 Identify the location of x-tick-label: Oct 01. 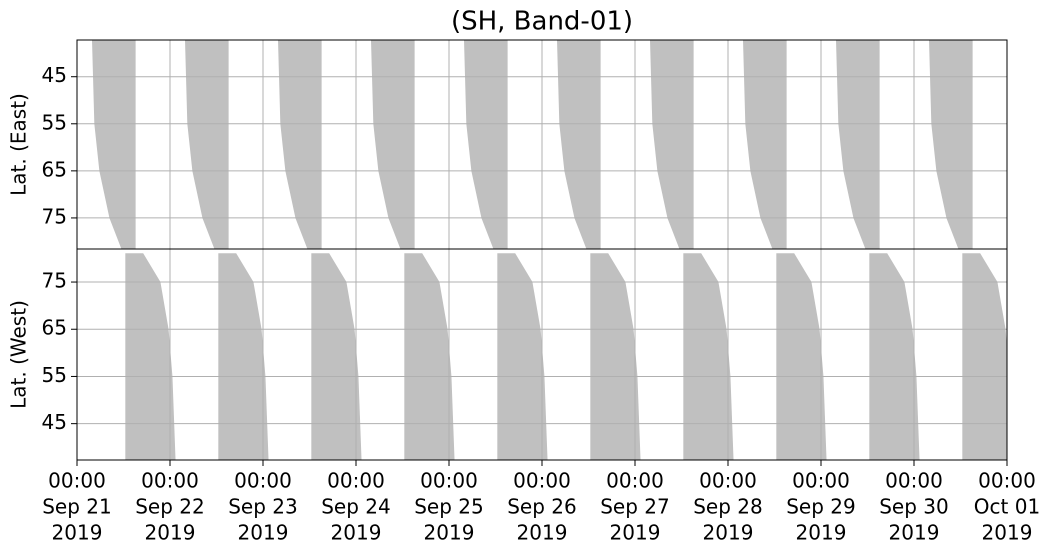
(1007, 507).